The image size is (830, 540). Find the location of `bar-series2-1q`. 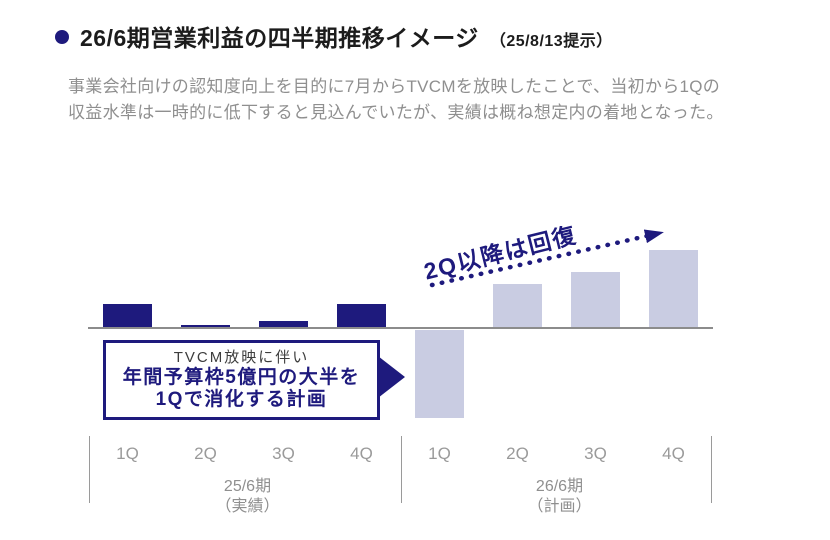

bar-series2-1q is located at coordinates (439, 374).